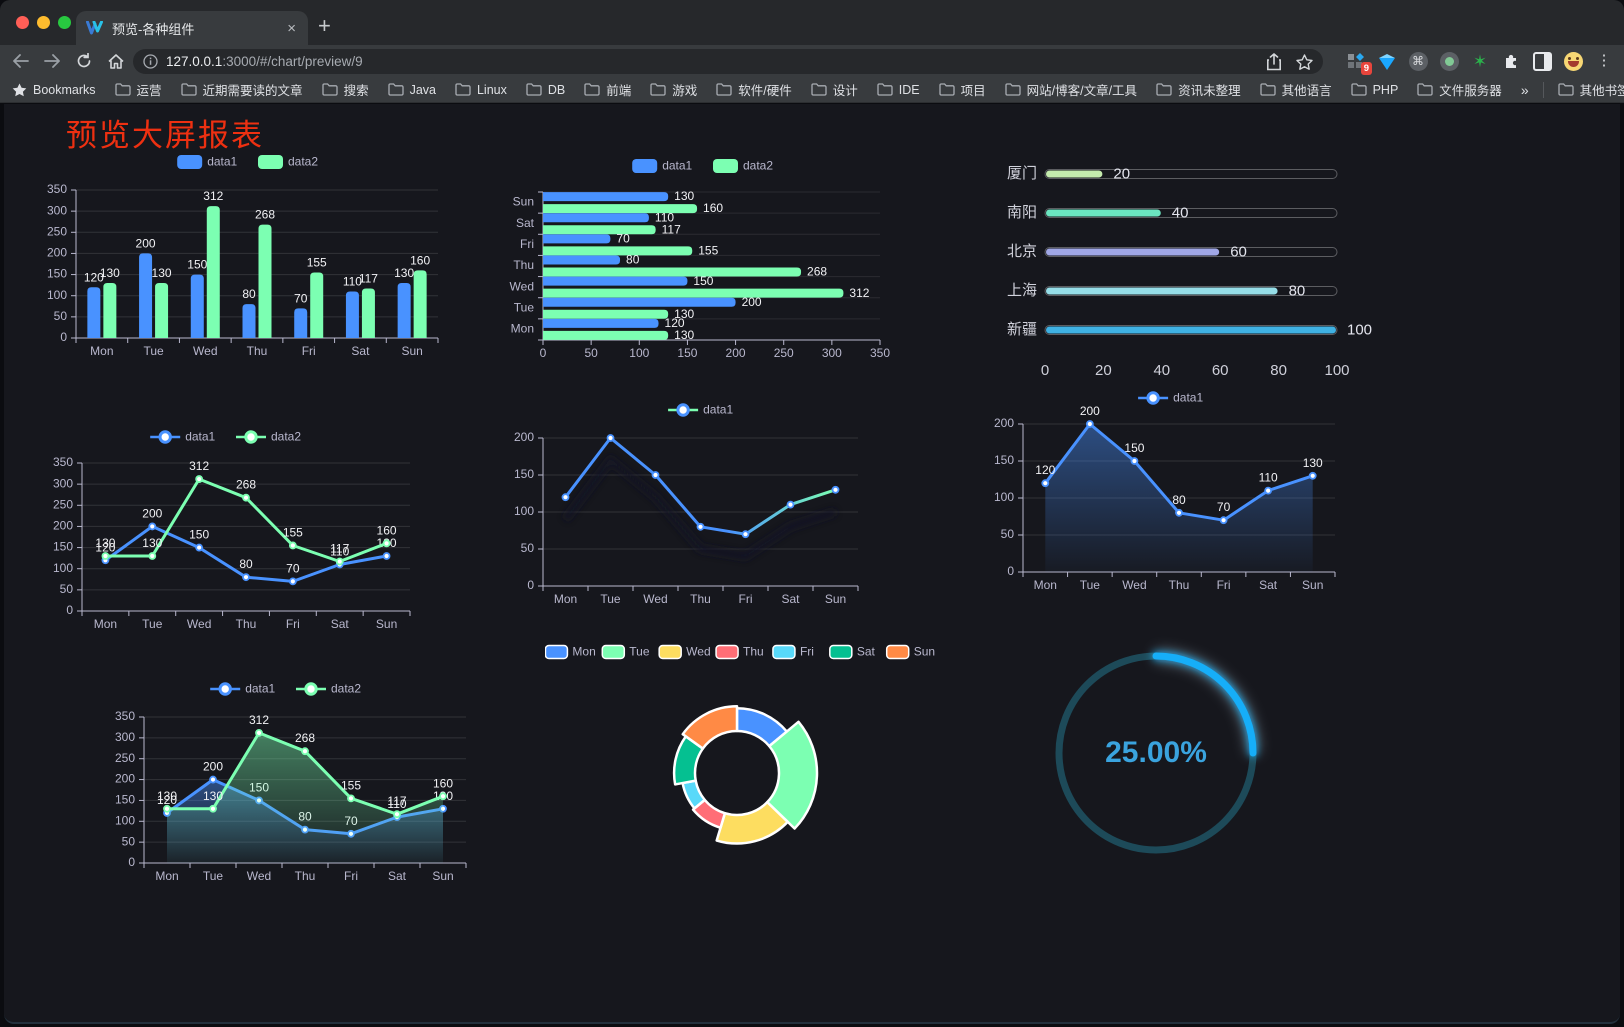 The height and width of the screenshot is (1027, 1624). I want to click on split-view-icon, so click(1542, 61).